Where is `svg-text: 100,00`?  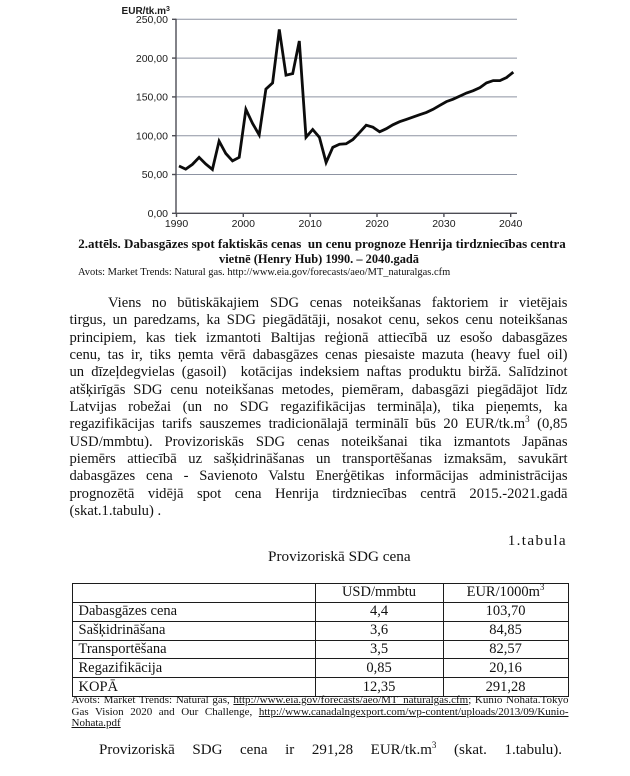
svg-text: 100,00 is located at coordinates (152, 136).